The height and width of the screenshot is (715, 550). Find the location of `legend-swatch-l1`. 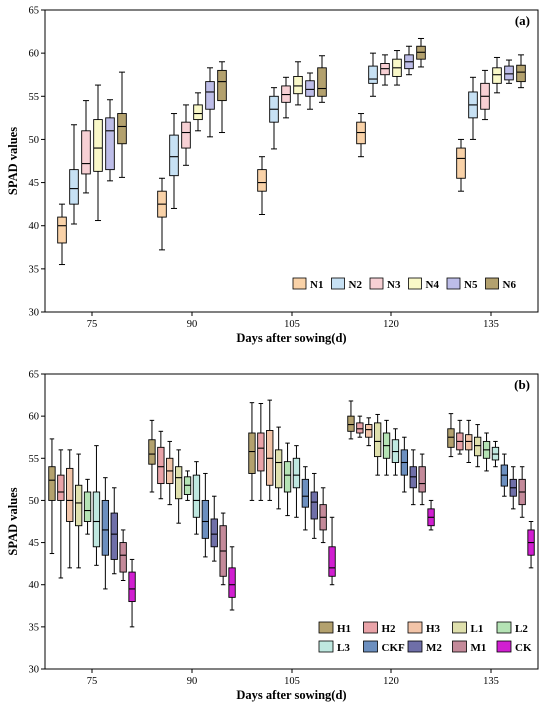

legend-swatch-l1 is located at coordinates (459, 627).